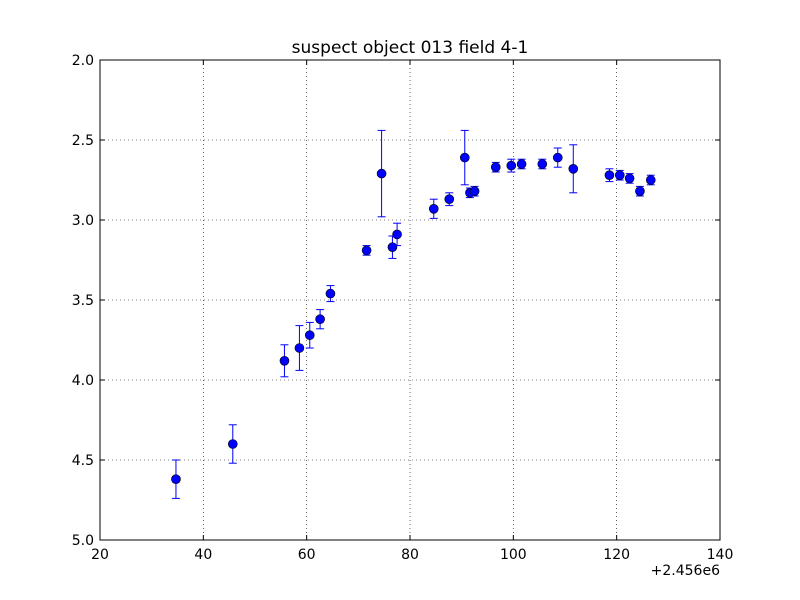 This screenshot has height=600, width=800. Describe the element at coordinates (616, 555) in the screenshot. I see `x-tick-label: 120` at that location.